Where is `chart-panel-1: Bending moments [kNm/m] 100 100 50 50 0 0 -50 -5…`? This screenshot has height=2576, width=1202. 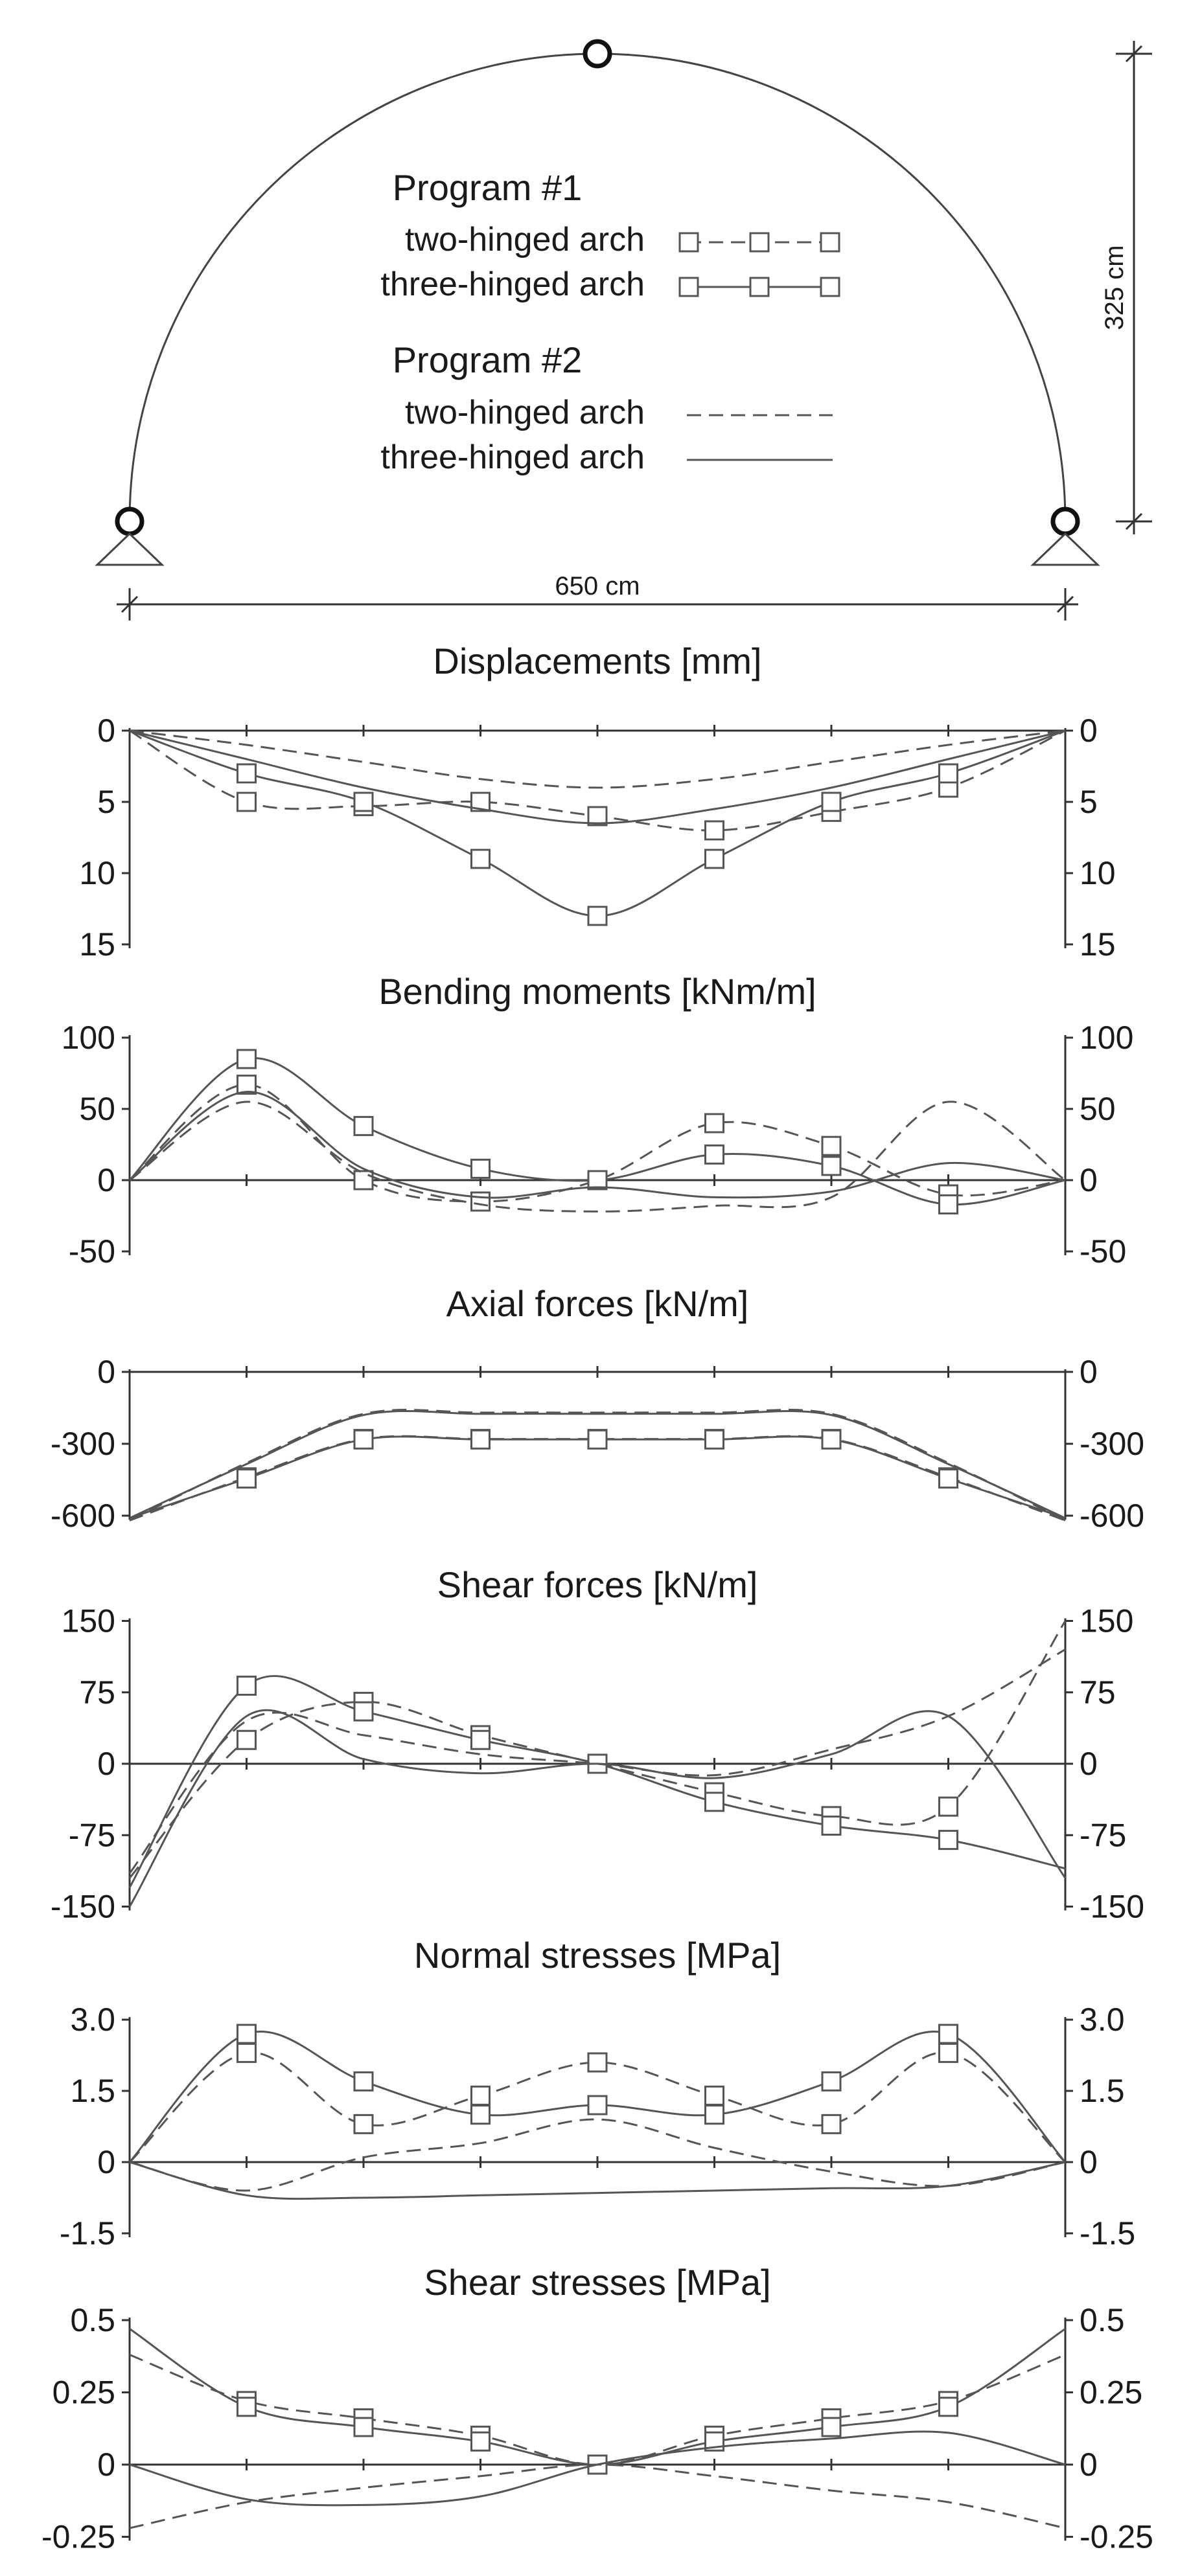
chart-panel-1: Bending moments [kNm/m] 100 100 50 50 0 0 -50 -5… is located at coordinates (598, 1120).